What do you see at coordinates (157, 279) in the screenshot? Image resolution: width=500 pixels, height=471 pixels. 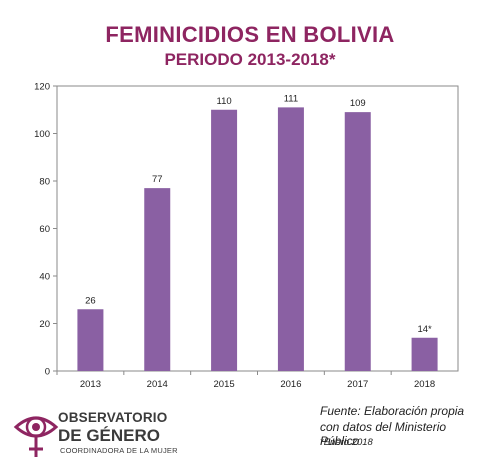 I see `bar-2014` at bounding box center [157, 279].